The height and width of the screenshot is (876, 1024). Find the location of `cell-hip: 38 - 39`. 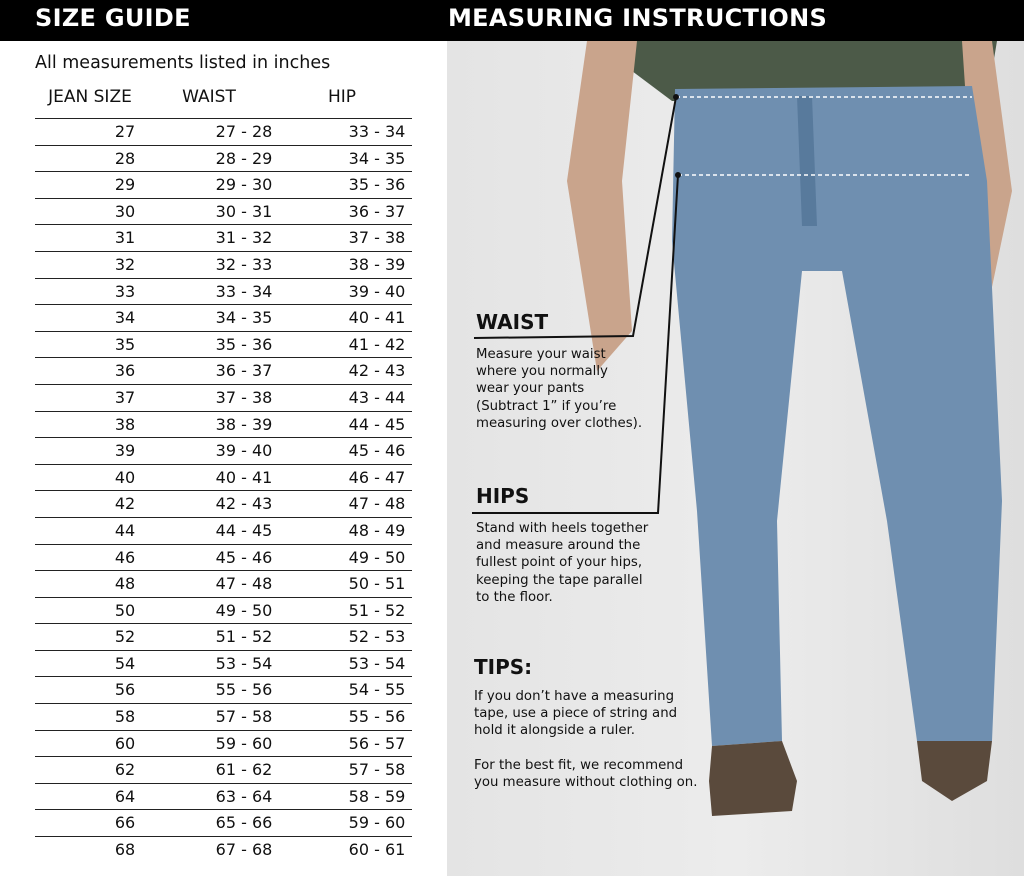

cell-hip: 38 - 39 is located at coordinates (377, 264).